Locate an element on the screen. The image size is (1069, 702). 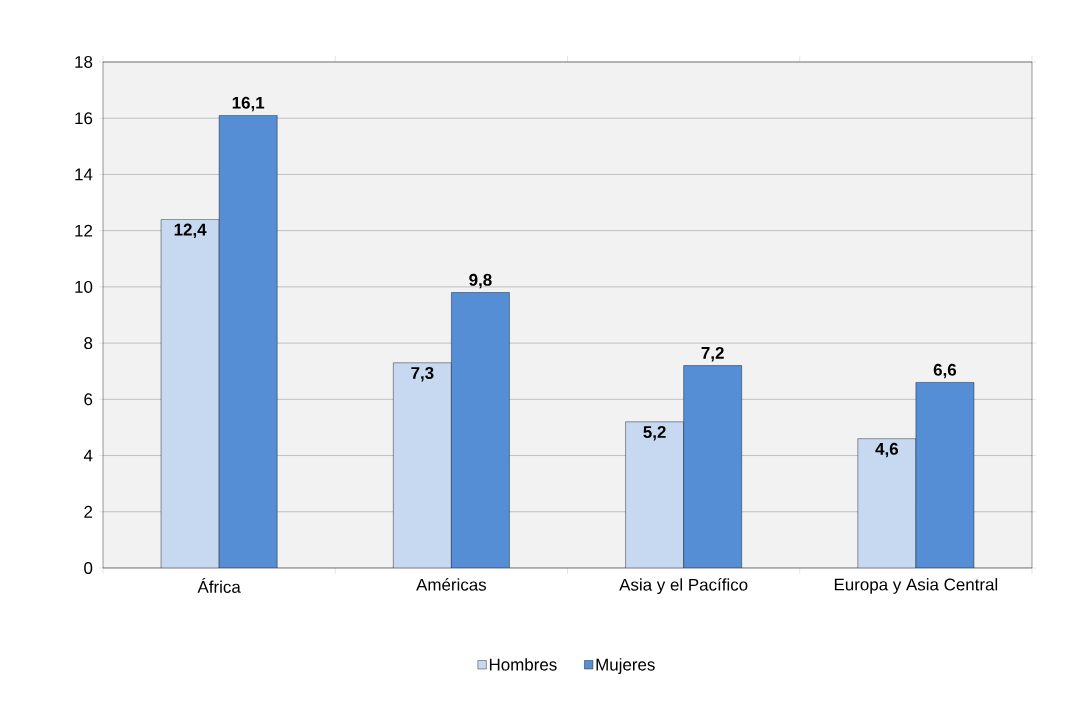
y-tick-label: 8 is located at coordinates (88, 343).